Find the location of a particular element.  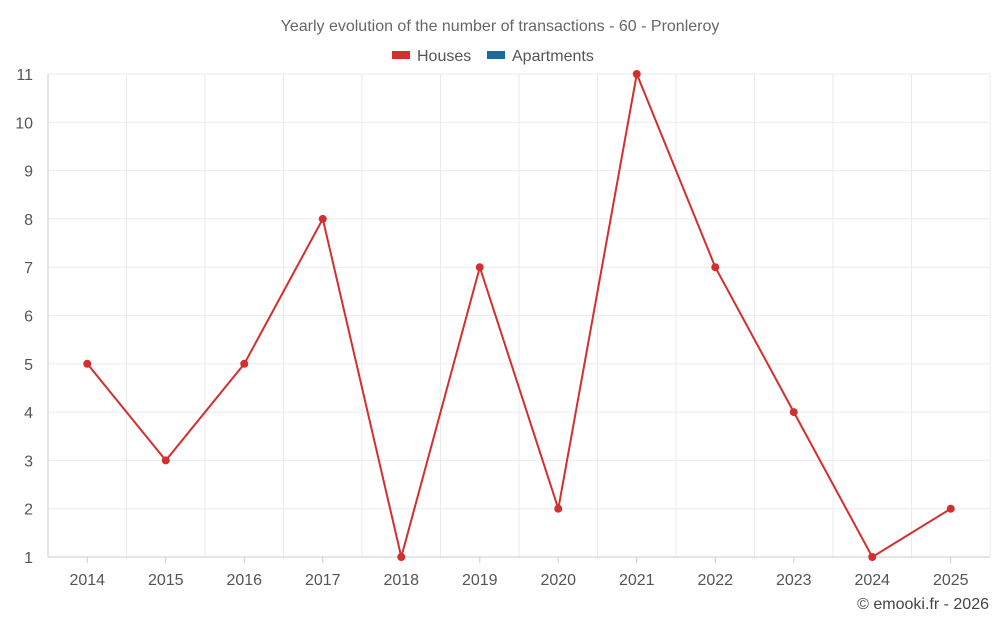

y-tick-label: 7 is located at coordinates (28, 268).